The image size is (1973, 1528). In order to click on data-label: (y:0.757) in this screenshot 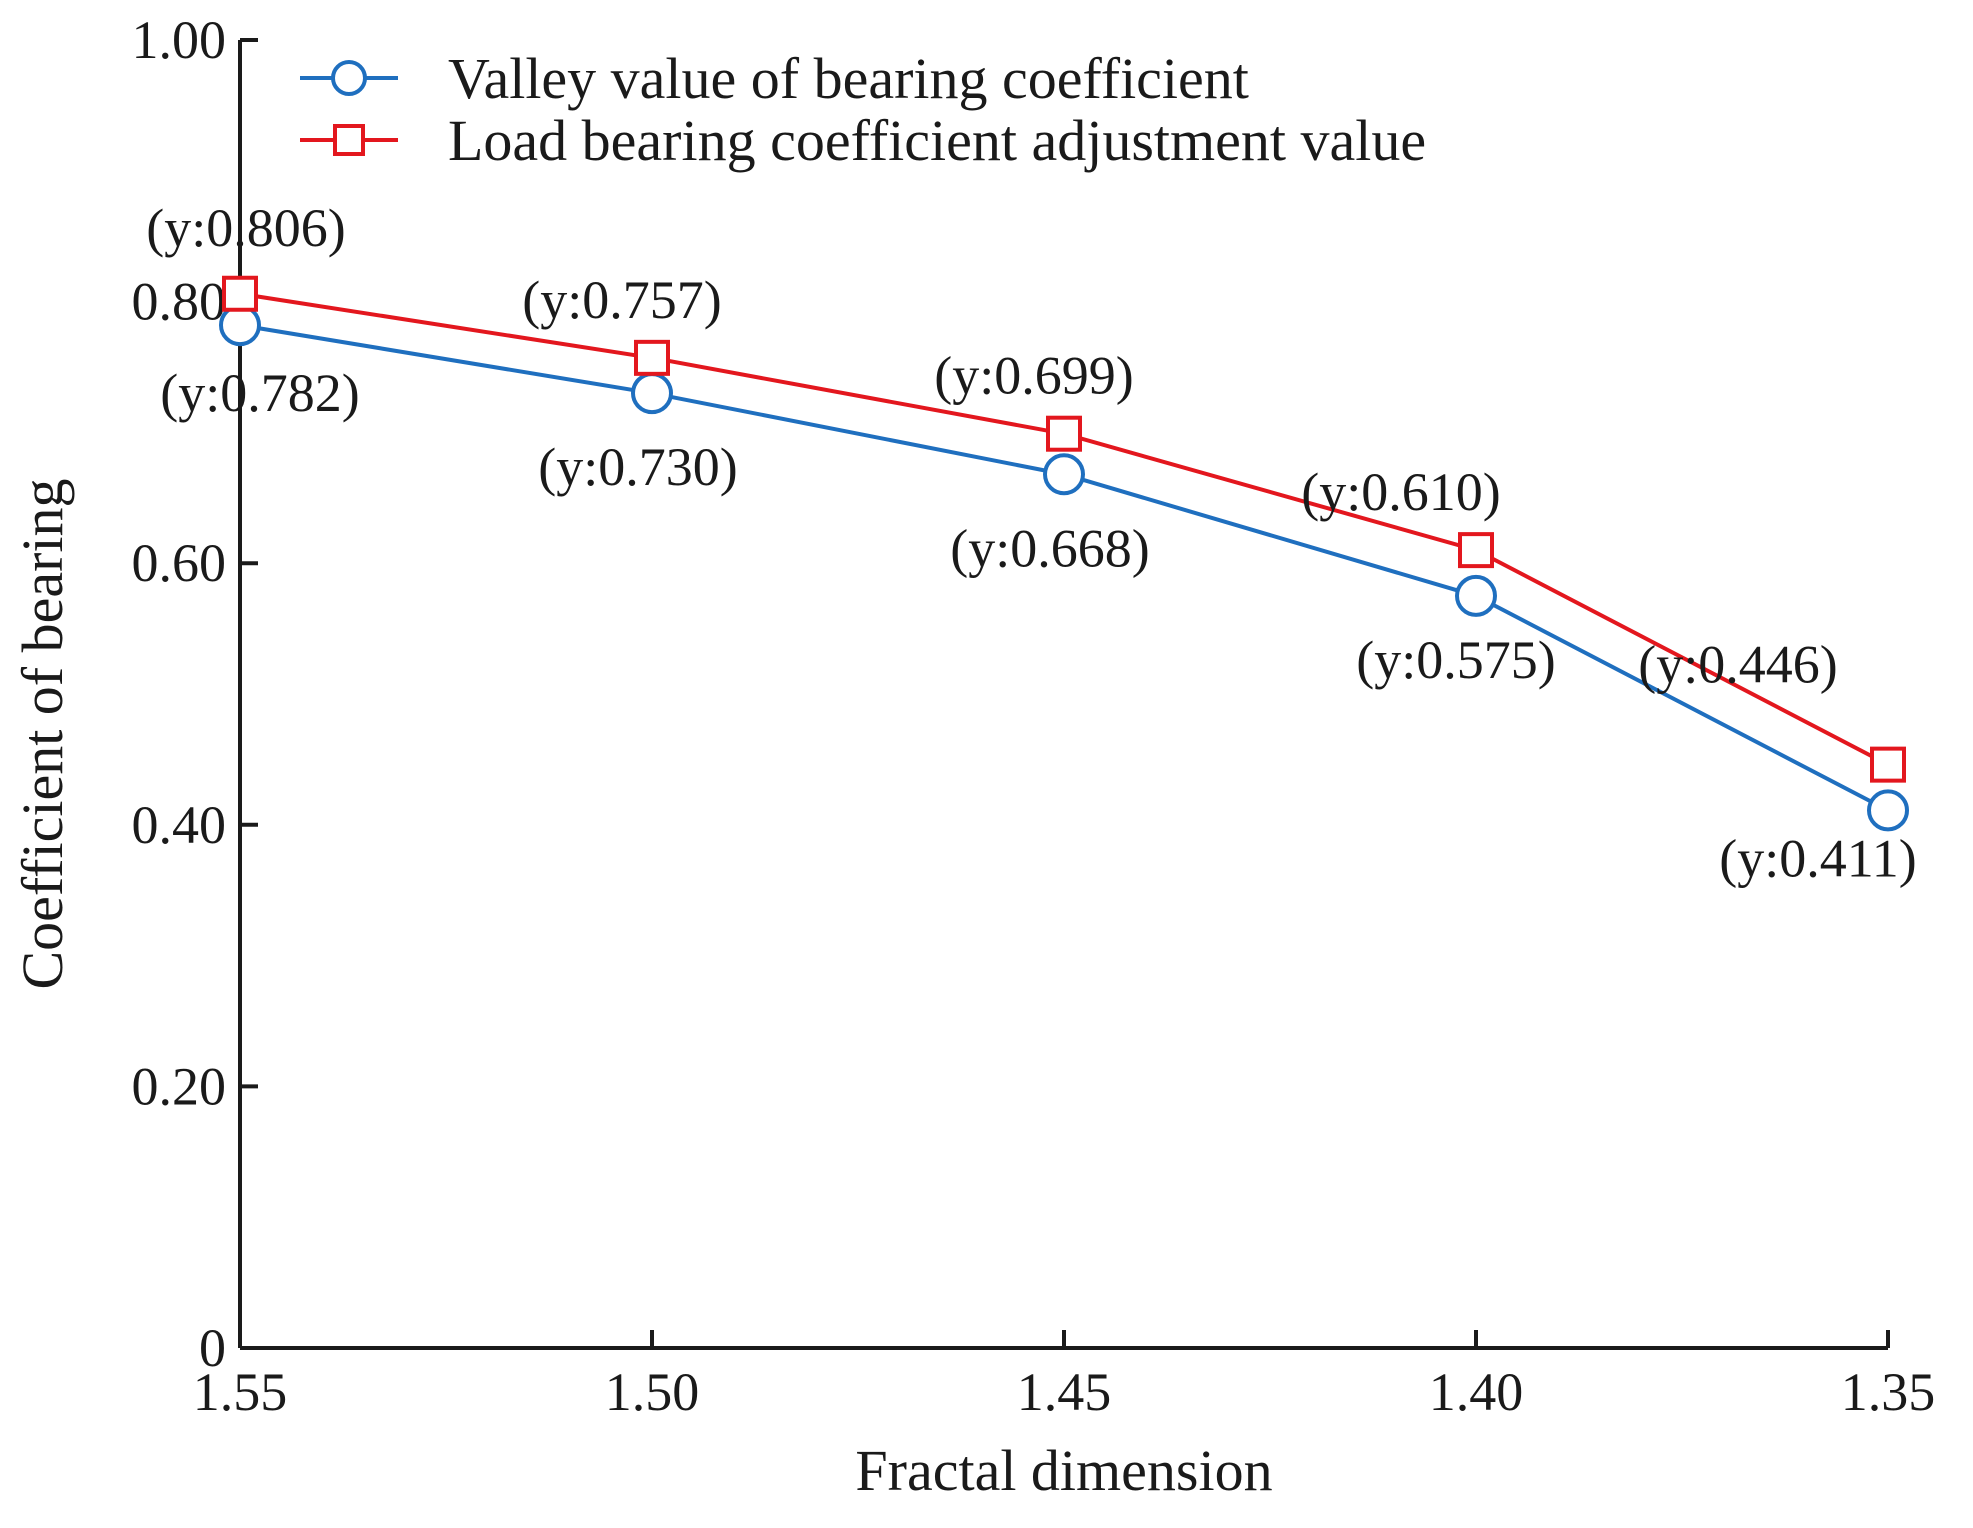, I will do `click(621, 300)`.